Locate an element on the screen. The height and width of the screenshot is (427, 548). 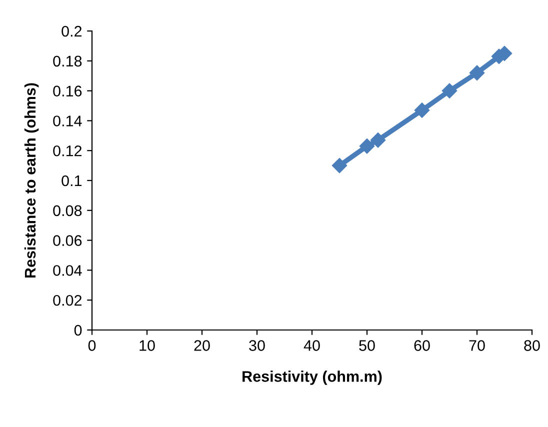
x-tick-label: 70 is located at coordinates (477, 345).